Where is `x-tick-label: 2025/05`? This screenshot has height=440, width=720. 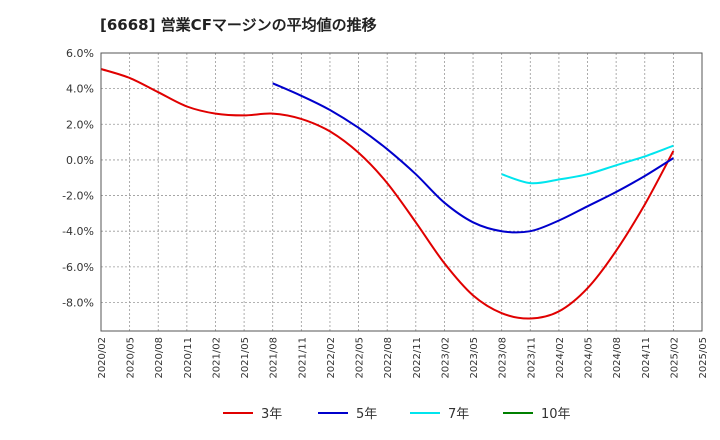 x-tick-label: 2025/05 is located at coordinates (703, 358).